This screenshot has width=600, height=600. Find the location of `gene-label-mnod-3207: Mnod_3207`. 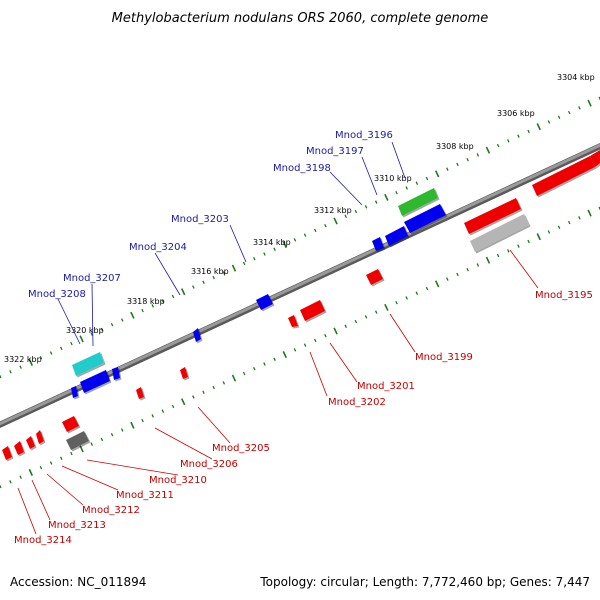

gene-label-mnod-3207: Mnod_3207 is located at coordinates (92, 278).